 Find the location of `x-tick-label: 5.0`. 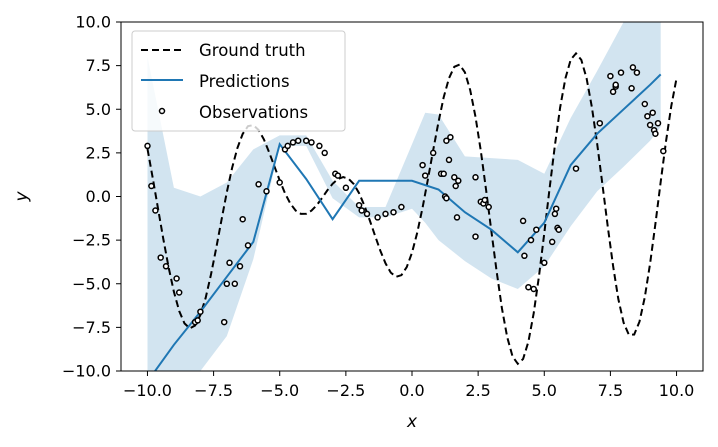

x-tick-label: 5.0 is located at coordinates (544, 390).